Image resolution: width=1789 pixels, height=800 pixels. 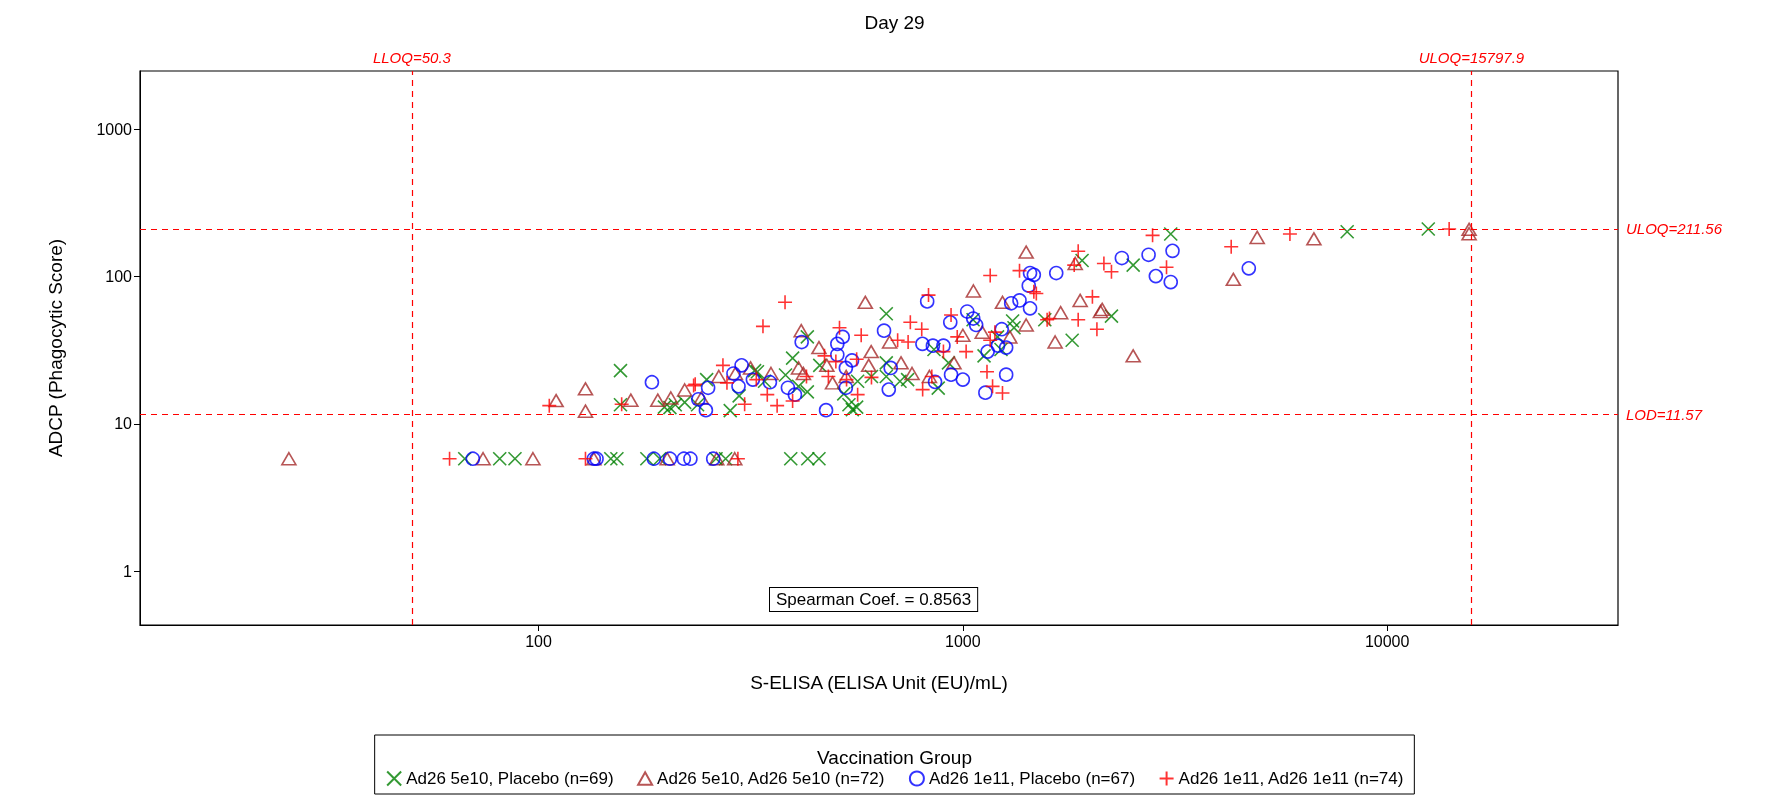 What do you see at coordinates (114, 130) in the screenshot?
I see `y-tick-label: 1000` at bounding box center [114, 130].